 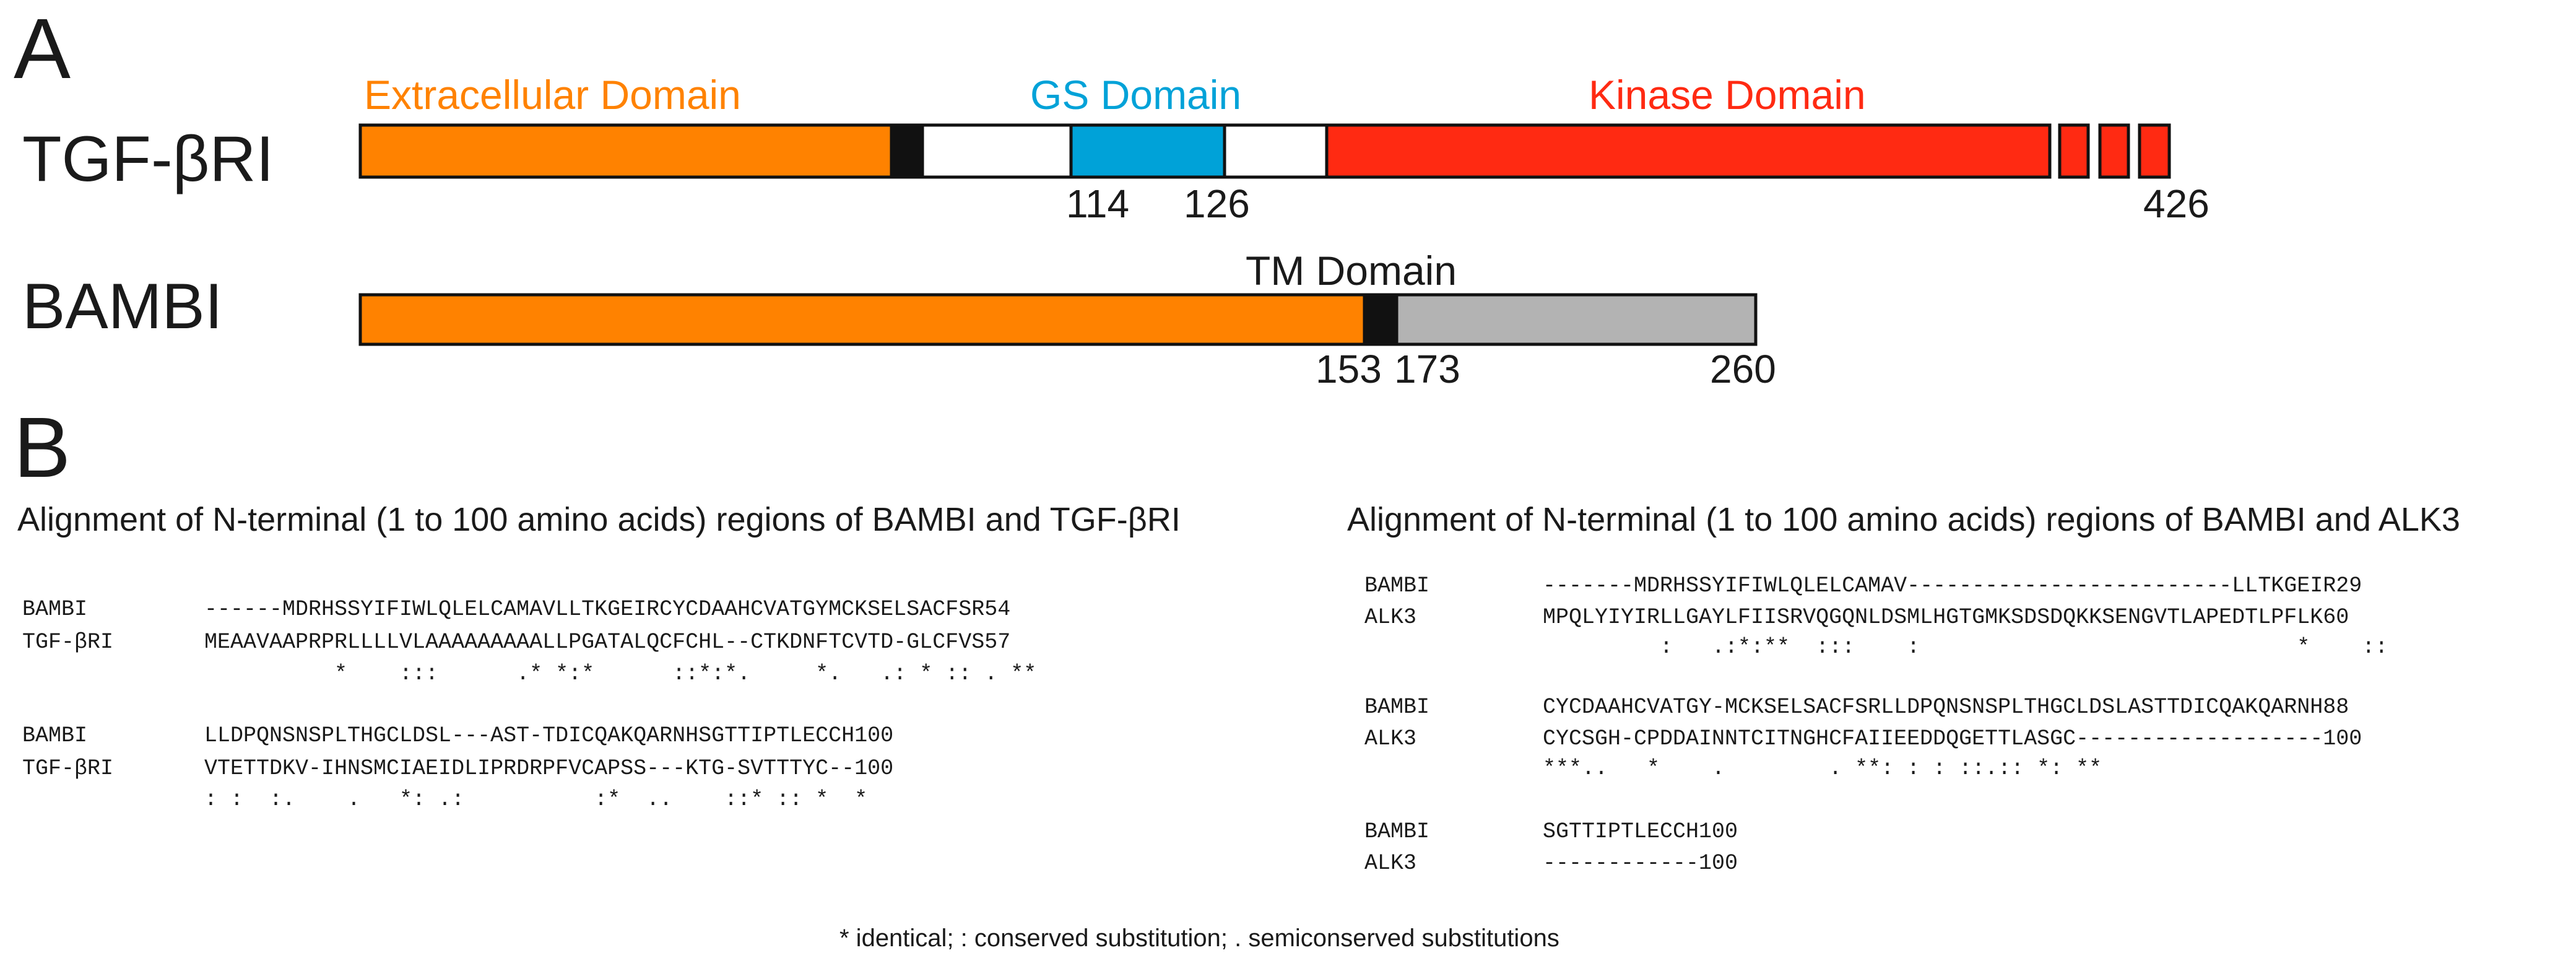 What do you see at coordinates (1135, 95) in the screenshot?
I see `gs-domain-label: GS Domain` at bounding box center [1135, 95].